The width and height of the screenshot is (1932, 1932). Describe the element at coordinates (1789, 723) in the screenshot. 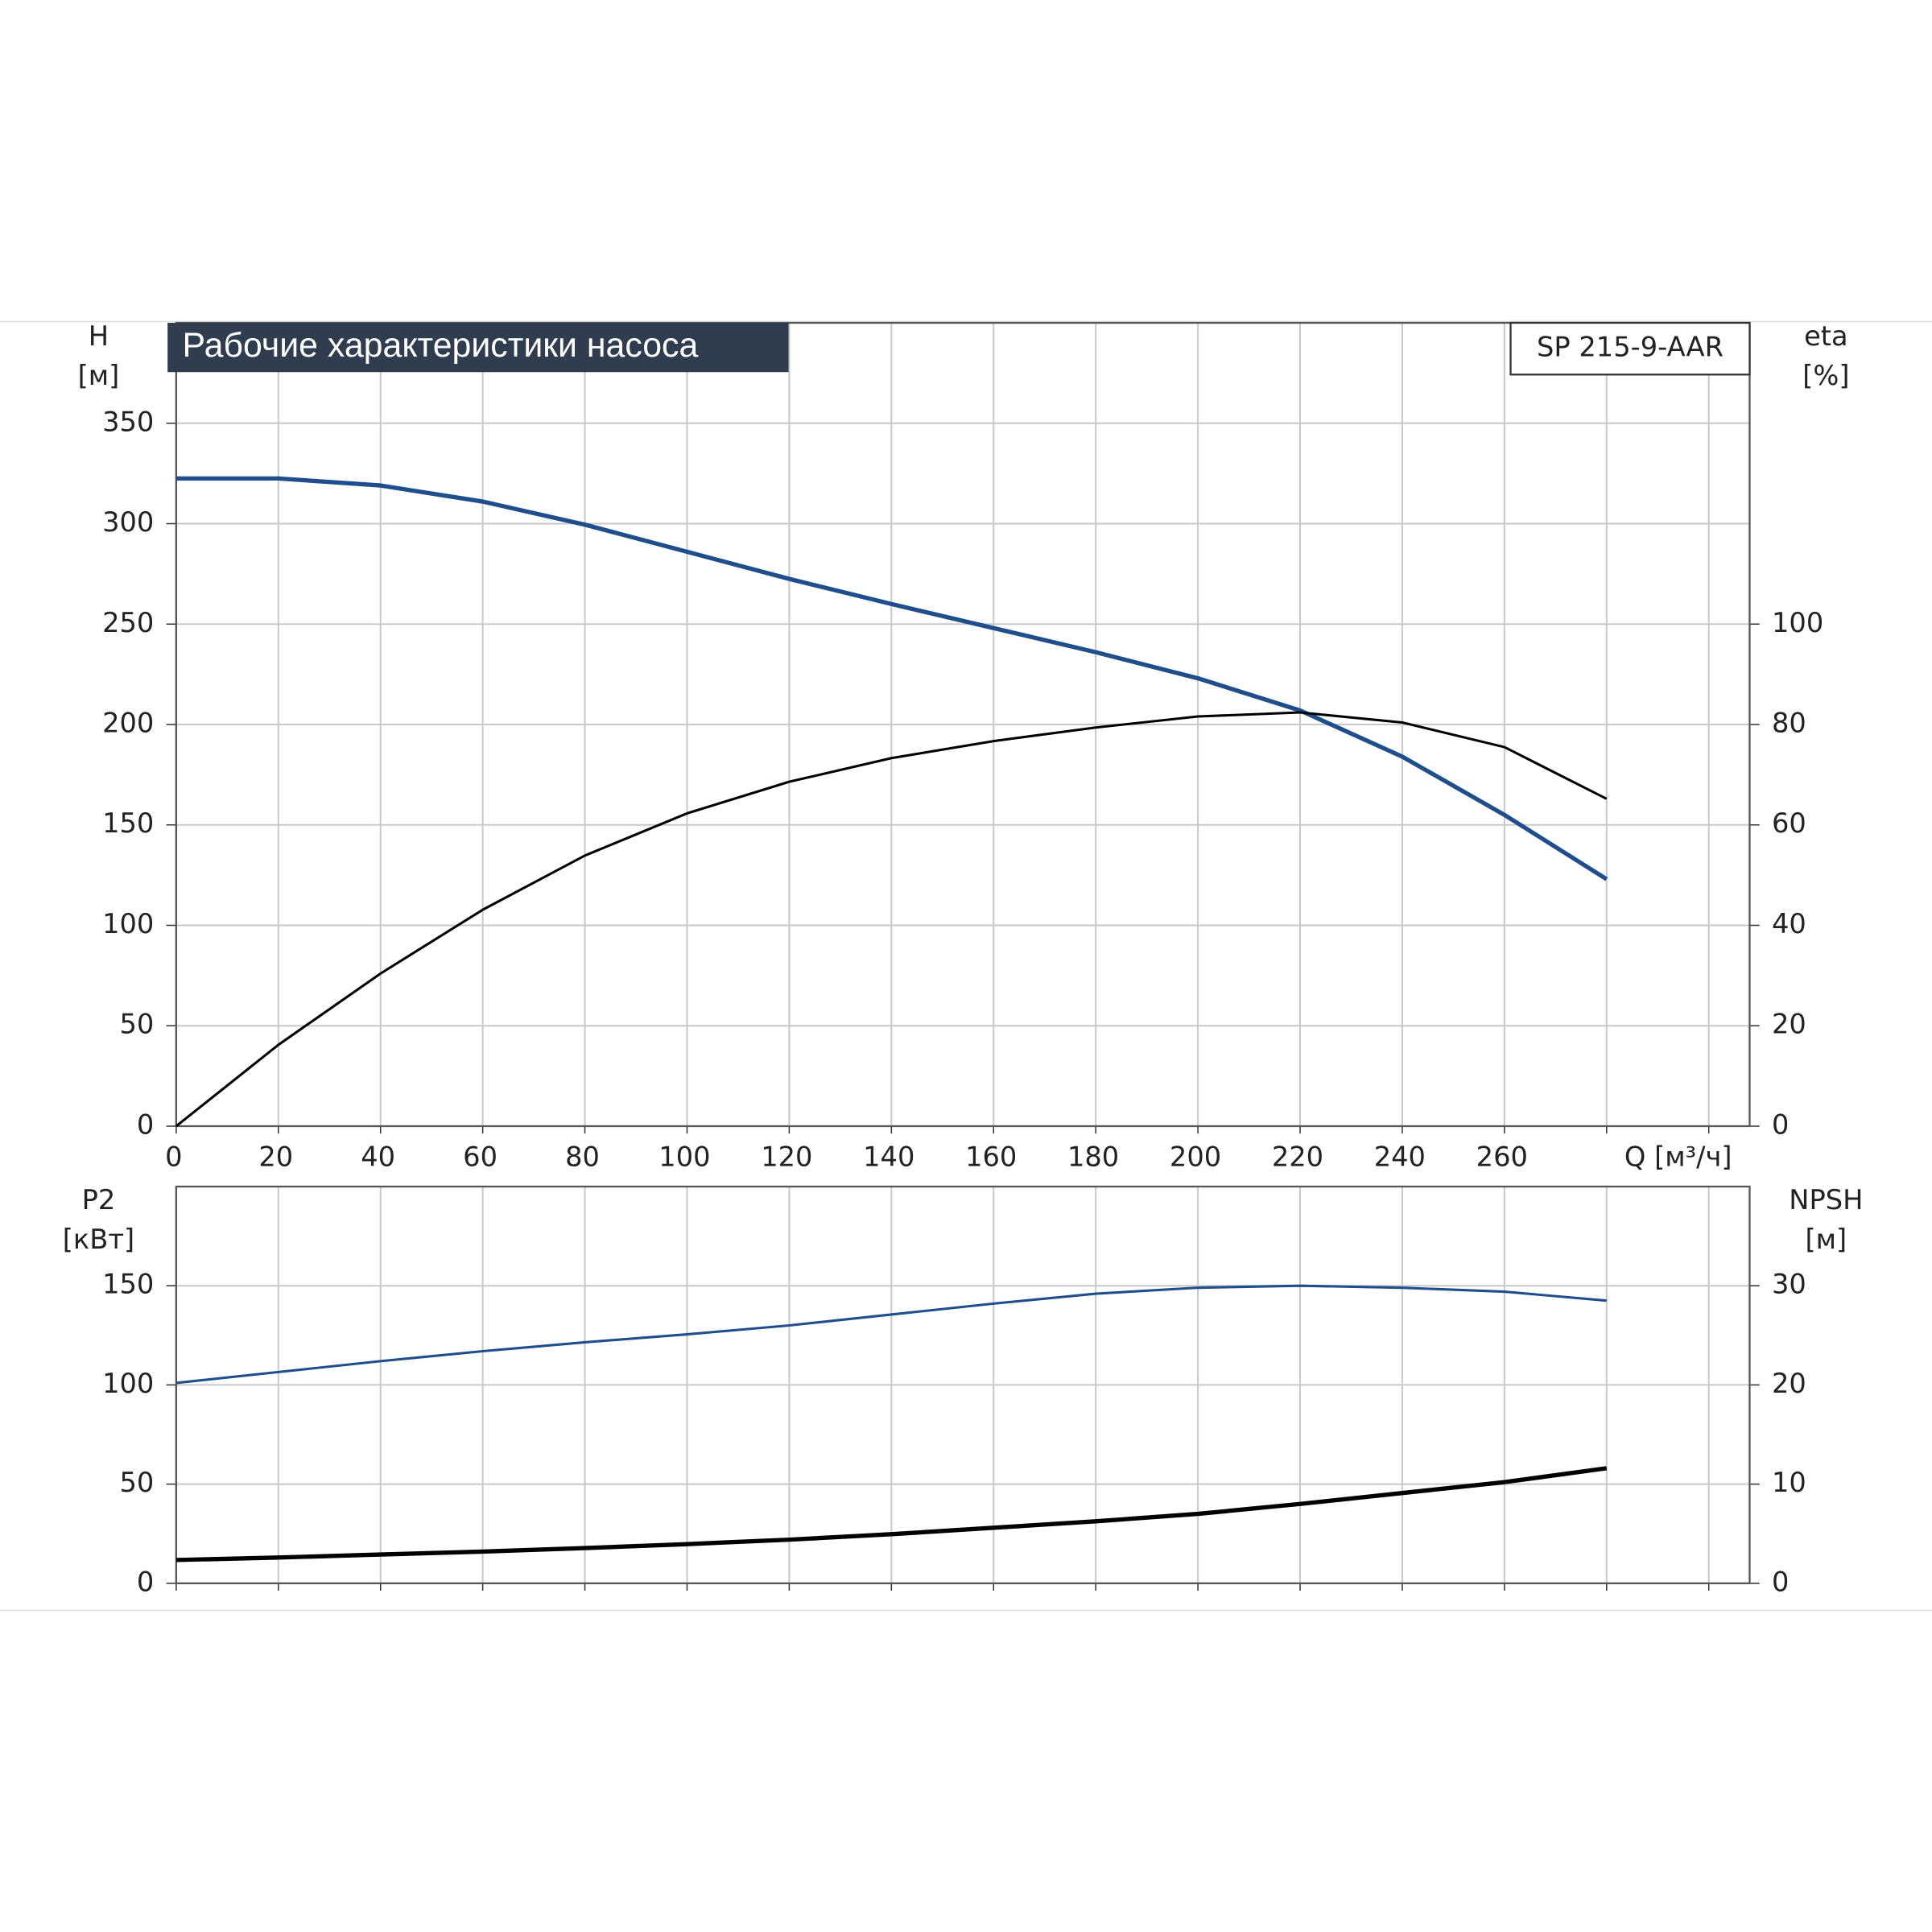

I see `y2-tick-label: 80` at that location.